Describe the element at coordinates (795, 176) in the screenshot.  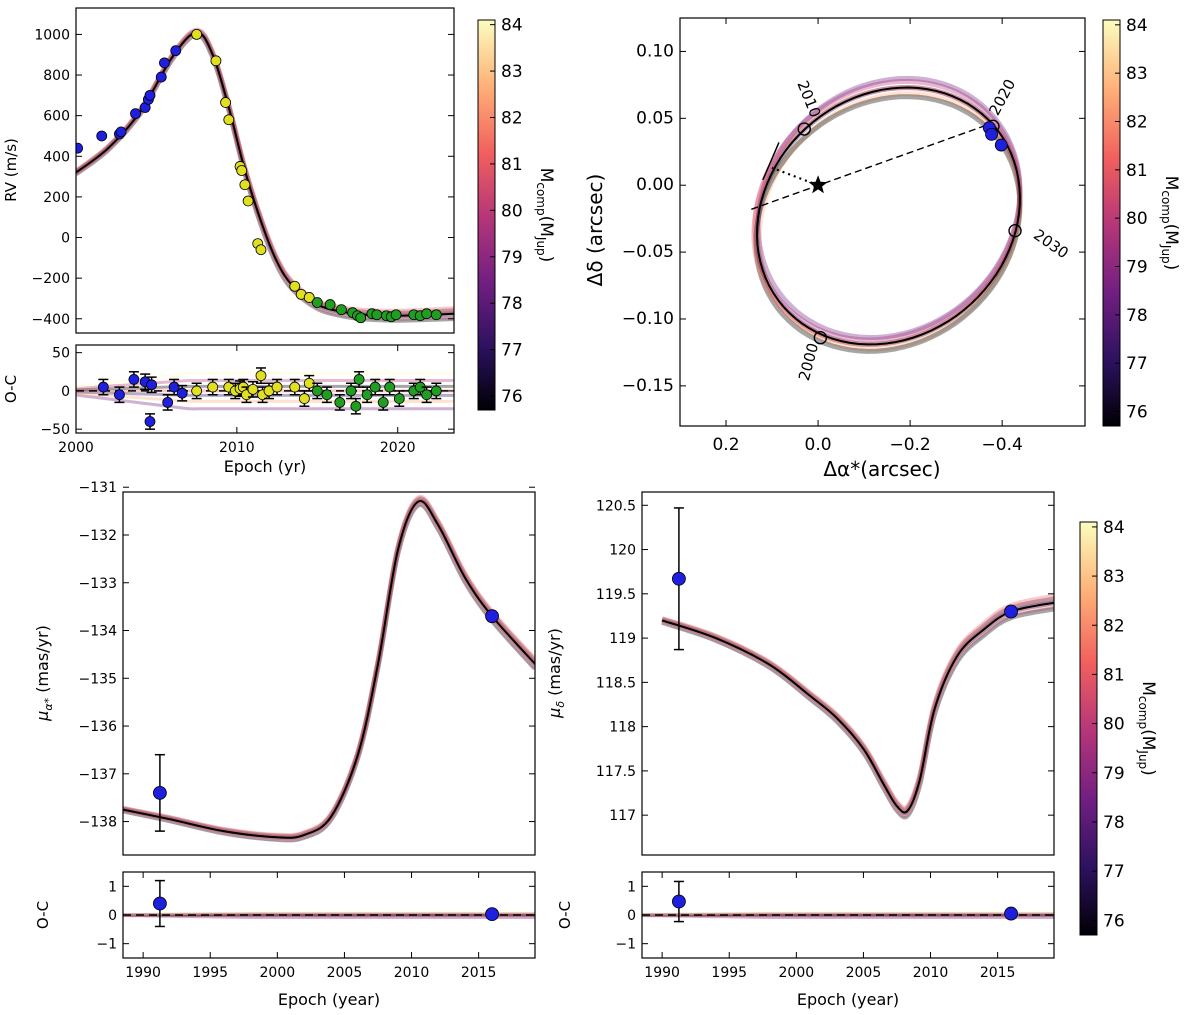
I see `periastron-line` at that location.